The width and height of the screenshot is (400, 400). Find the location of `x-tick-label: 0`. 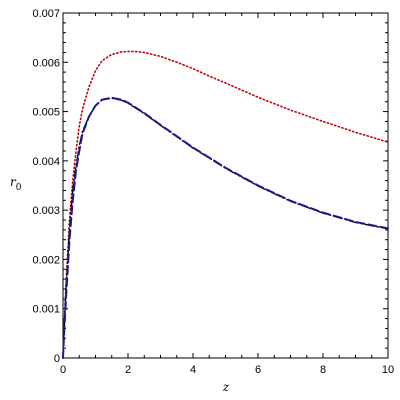

x-tick-label: 0 is located at coordinates (63, 370).